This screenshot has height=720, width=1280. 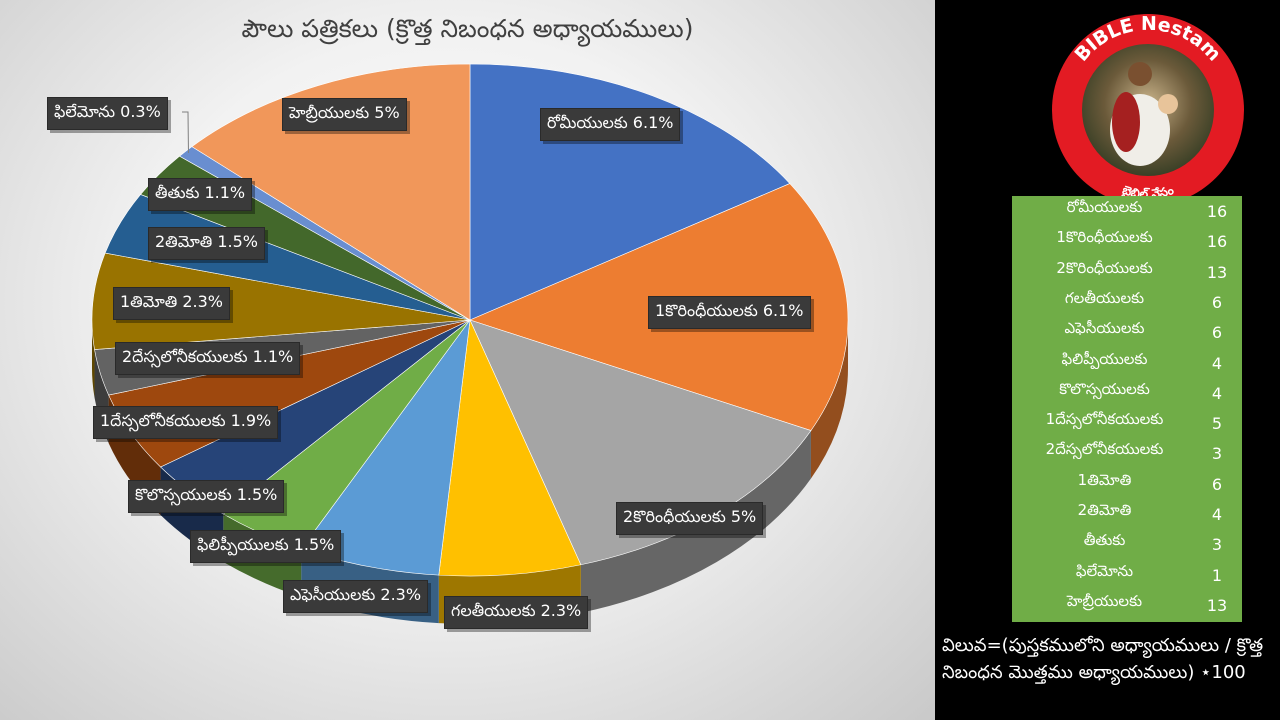 I want to click on table-book-name: 1దేస్సలోనీకయులకు, so click(x=1104, y=419).